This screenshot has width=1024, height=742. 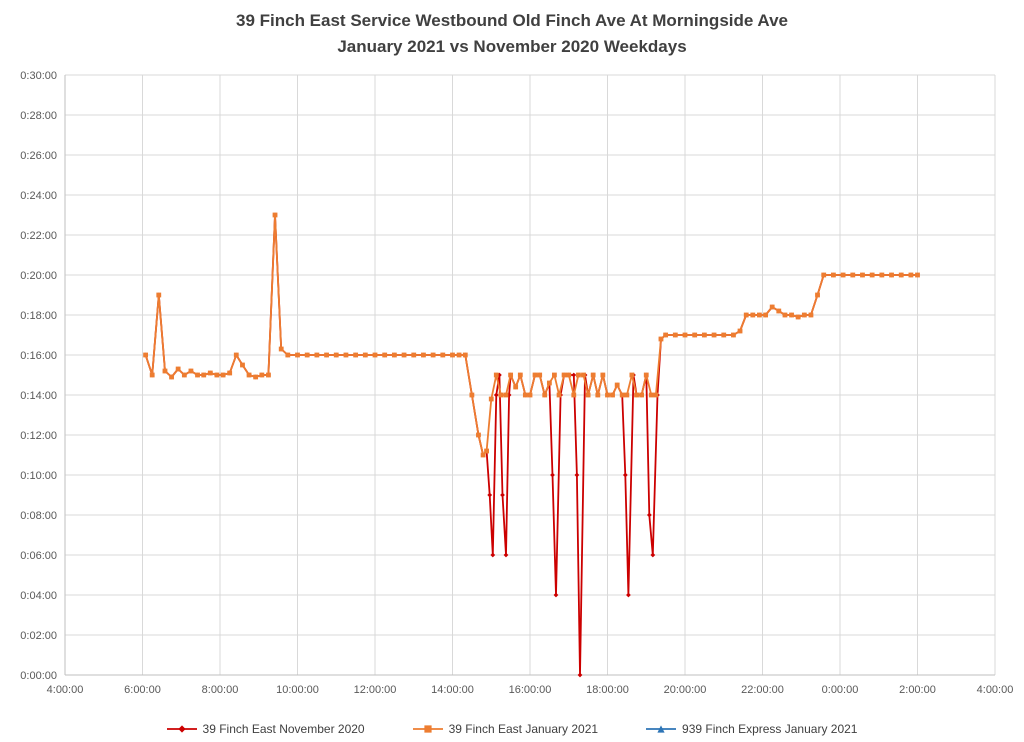 What do you see at coordinates (38, 516) in the screenshot?
I see `y-tick-label: 0:08:00` at bounding box center [38, 516].